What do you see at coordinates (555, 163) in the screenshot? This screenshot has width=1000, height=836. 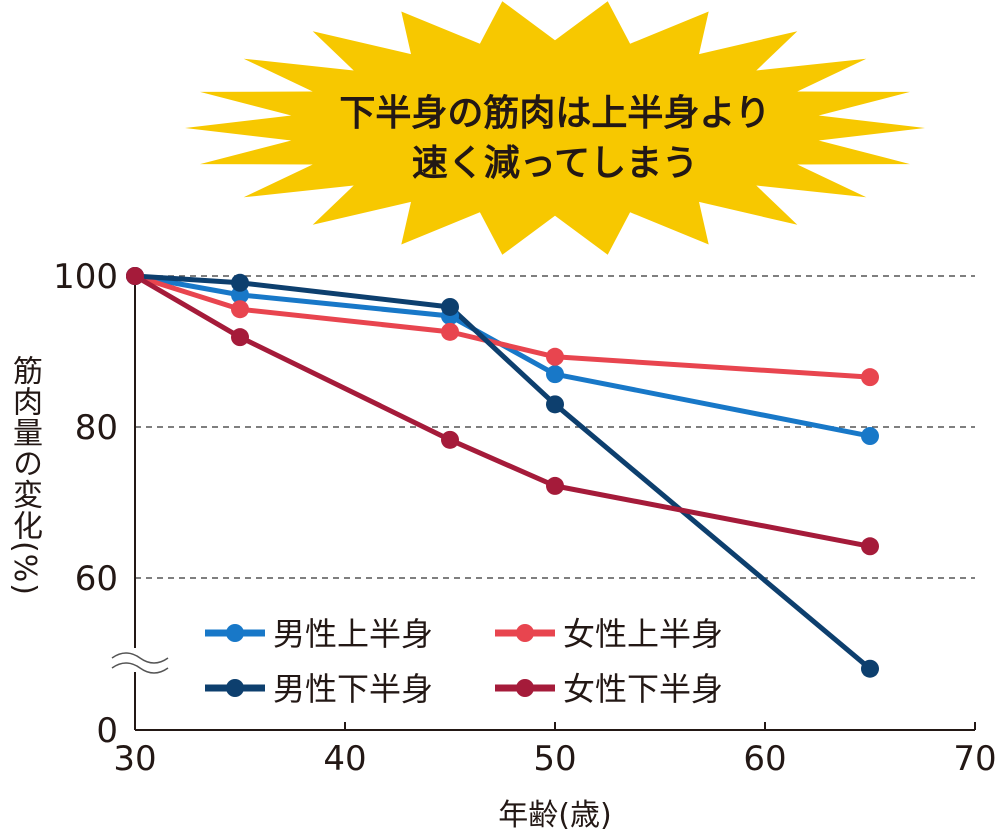 I see `chart-subtitle: 速く減ってしまう` at bounding box center [555, 163].